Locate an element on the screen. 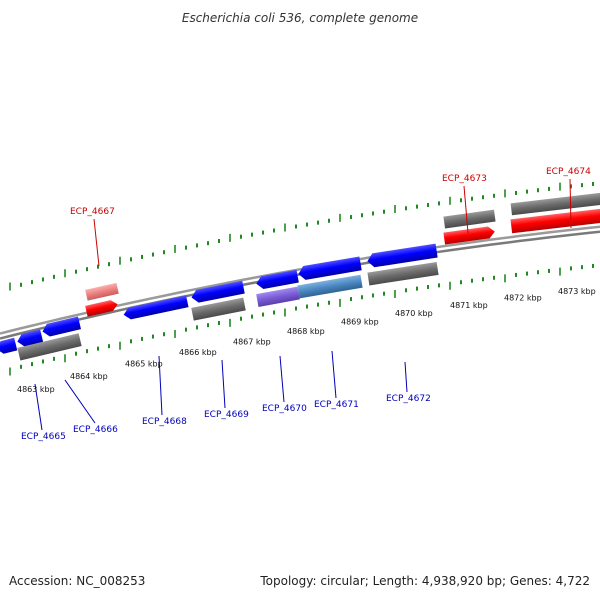 The image size is (600, 600). tick-label: 4868 kbp is located at coordinates (306, 331).